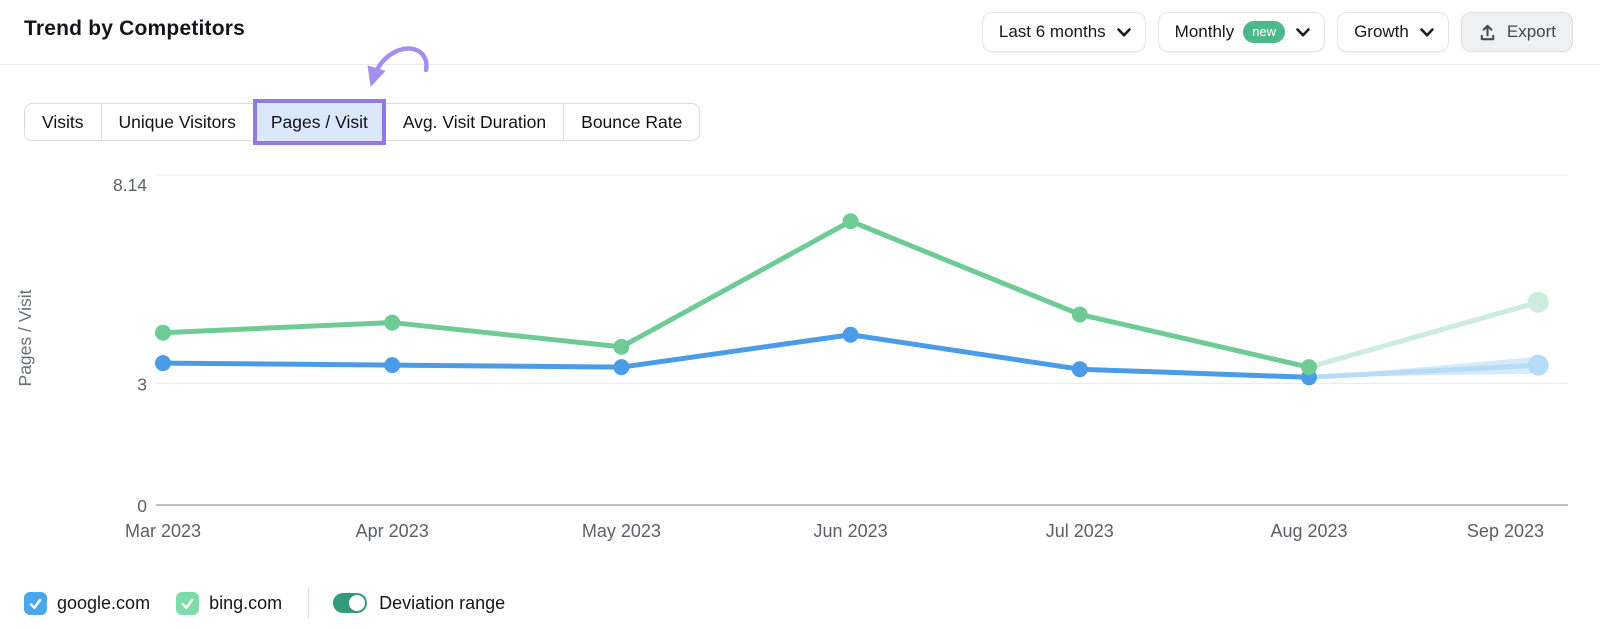 The image size is (1600, 629). I want to click on legend-label: google.com, so click(104, 602).